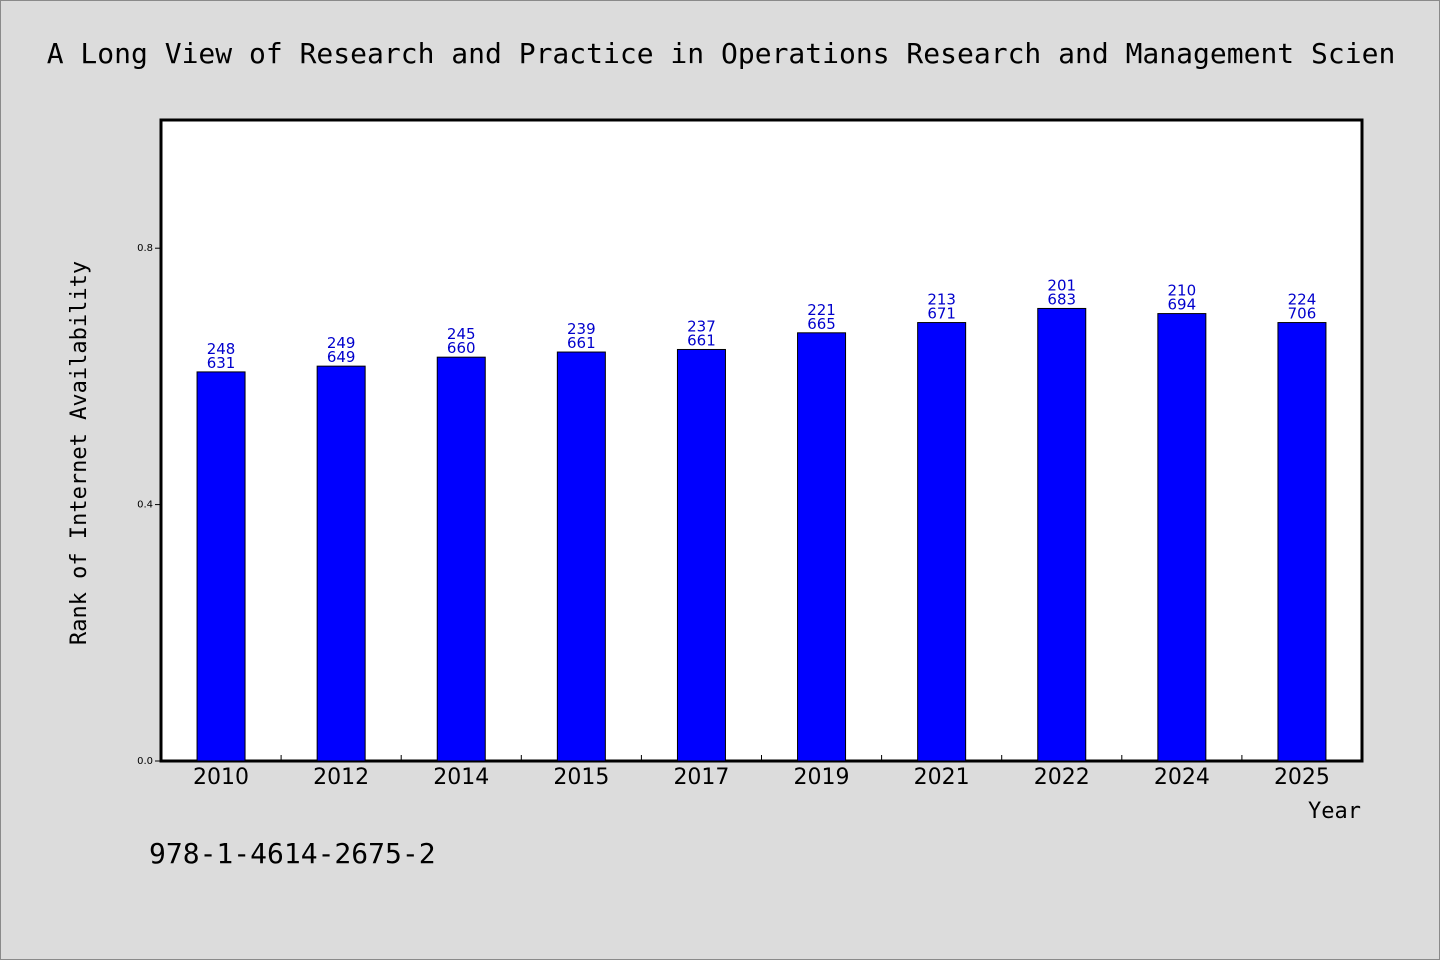  I want to click on y-tick-label: 0.0, so click(145, 761).